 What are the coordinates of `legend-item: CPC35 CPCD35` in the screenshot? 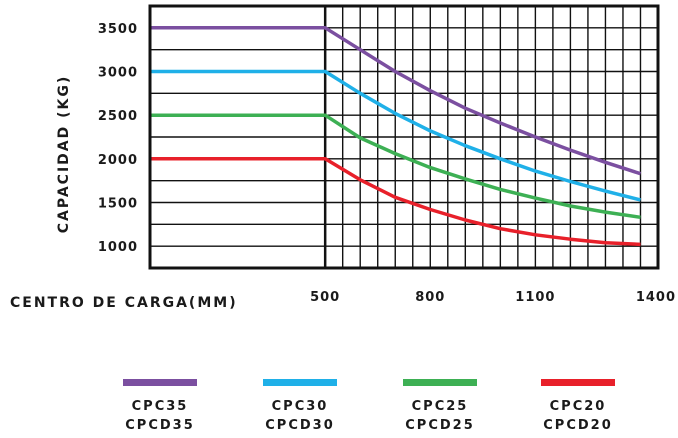 It's located at (160, 406).